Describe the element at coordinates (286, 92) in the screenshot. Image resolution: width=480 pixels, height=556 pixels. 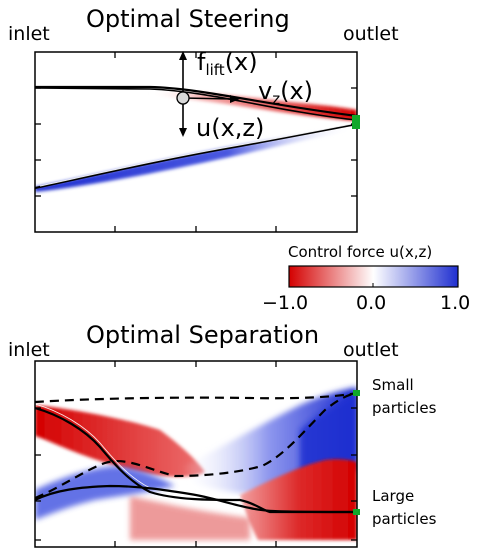
I see `velocity-label: vz(x)` at that location.